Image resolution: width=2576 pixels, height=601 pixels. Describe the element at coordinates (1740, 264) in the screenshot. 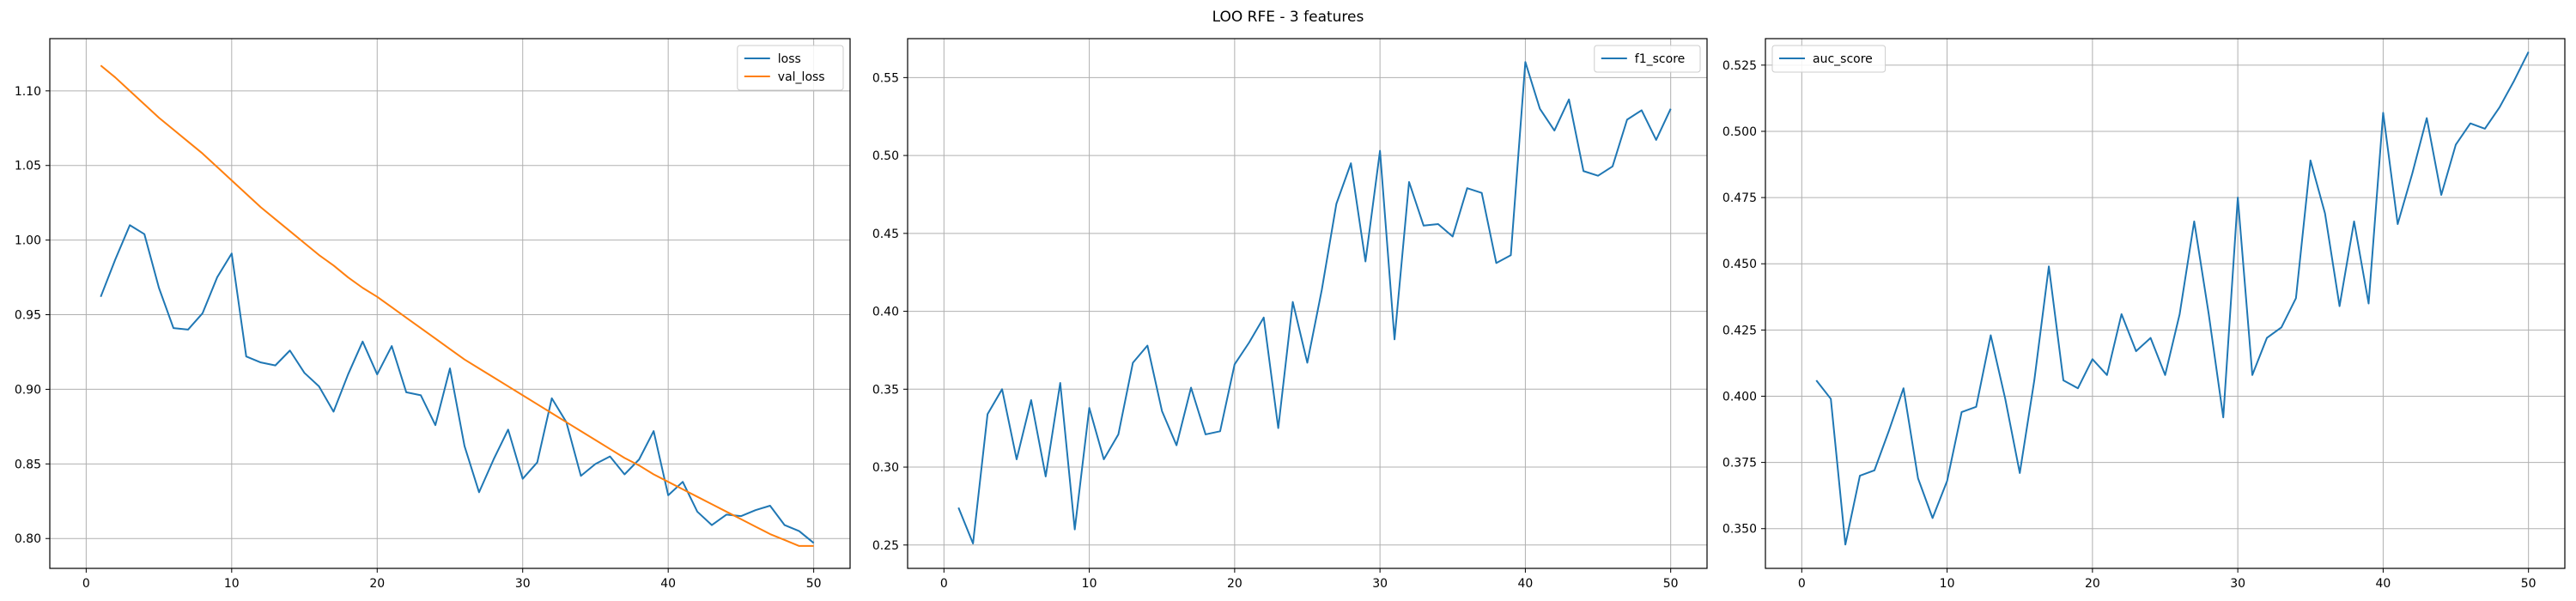

I see `y-tick-label: 0.450` at that location.